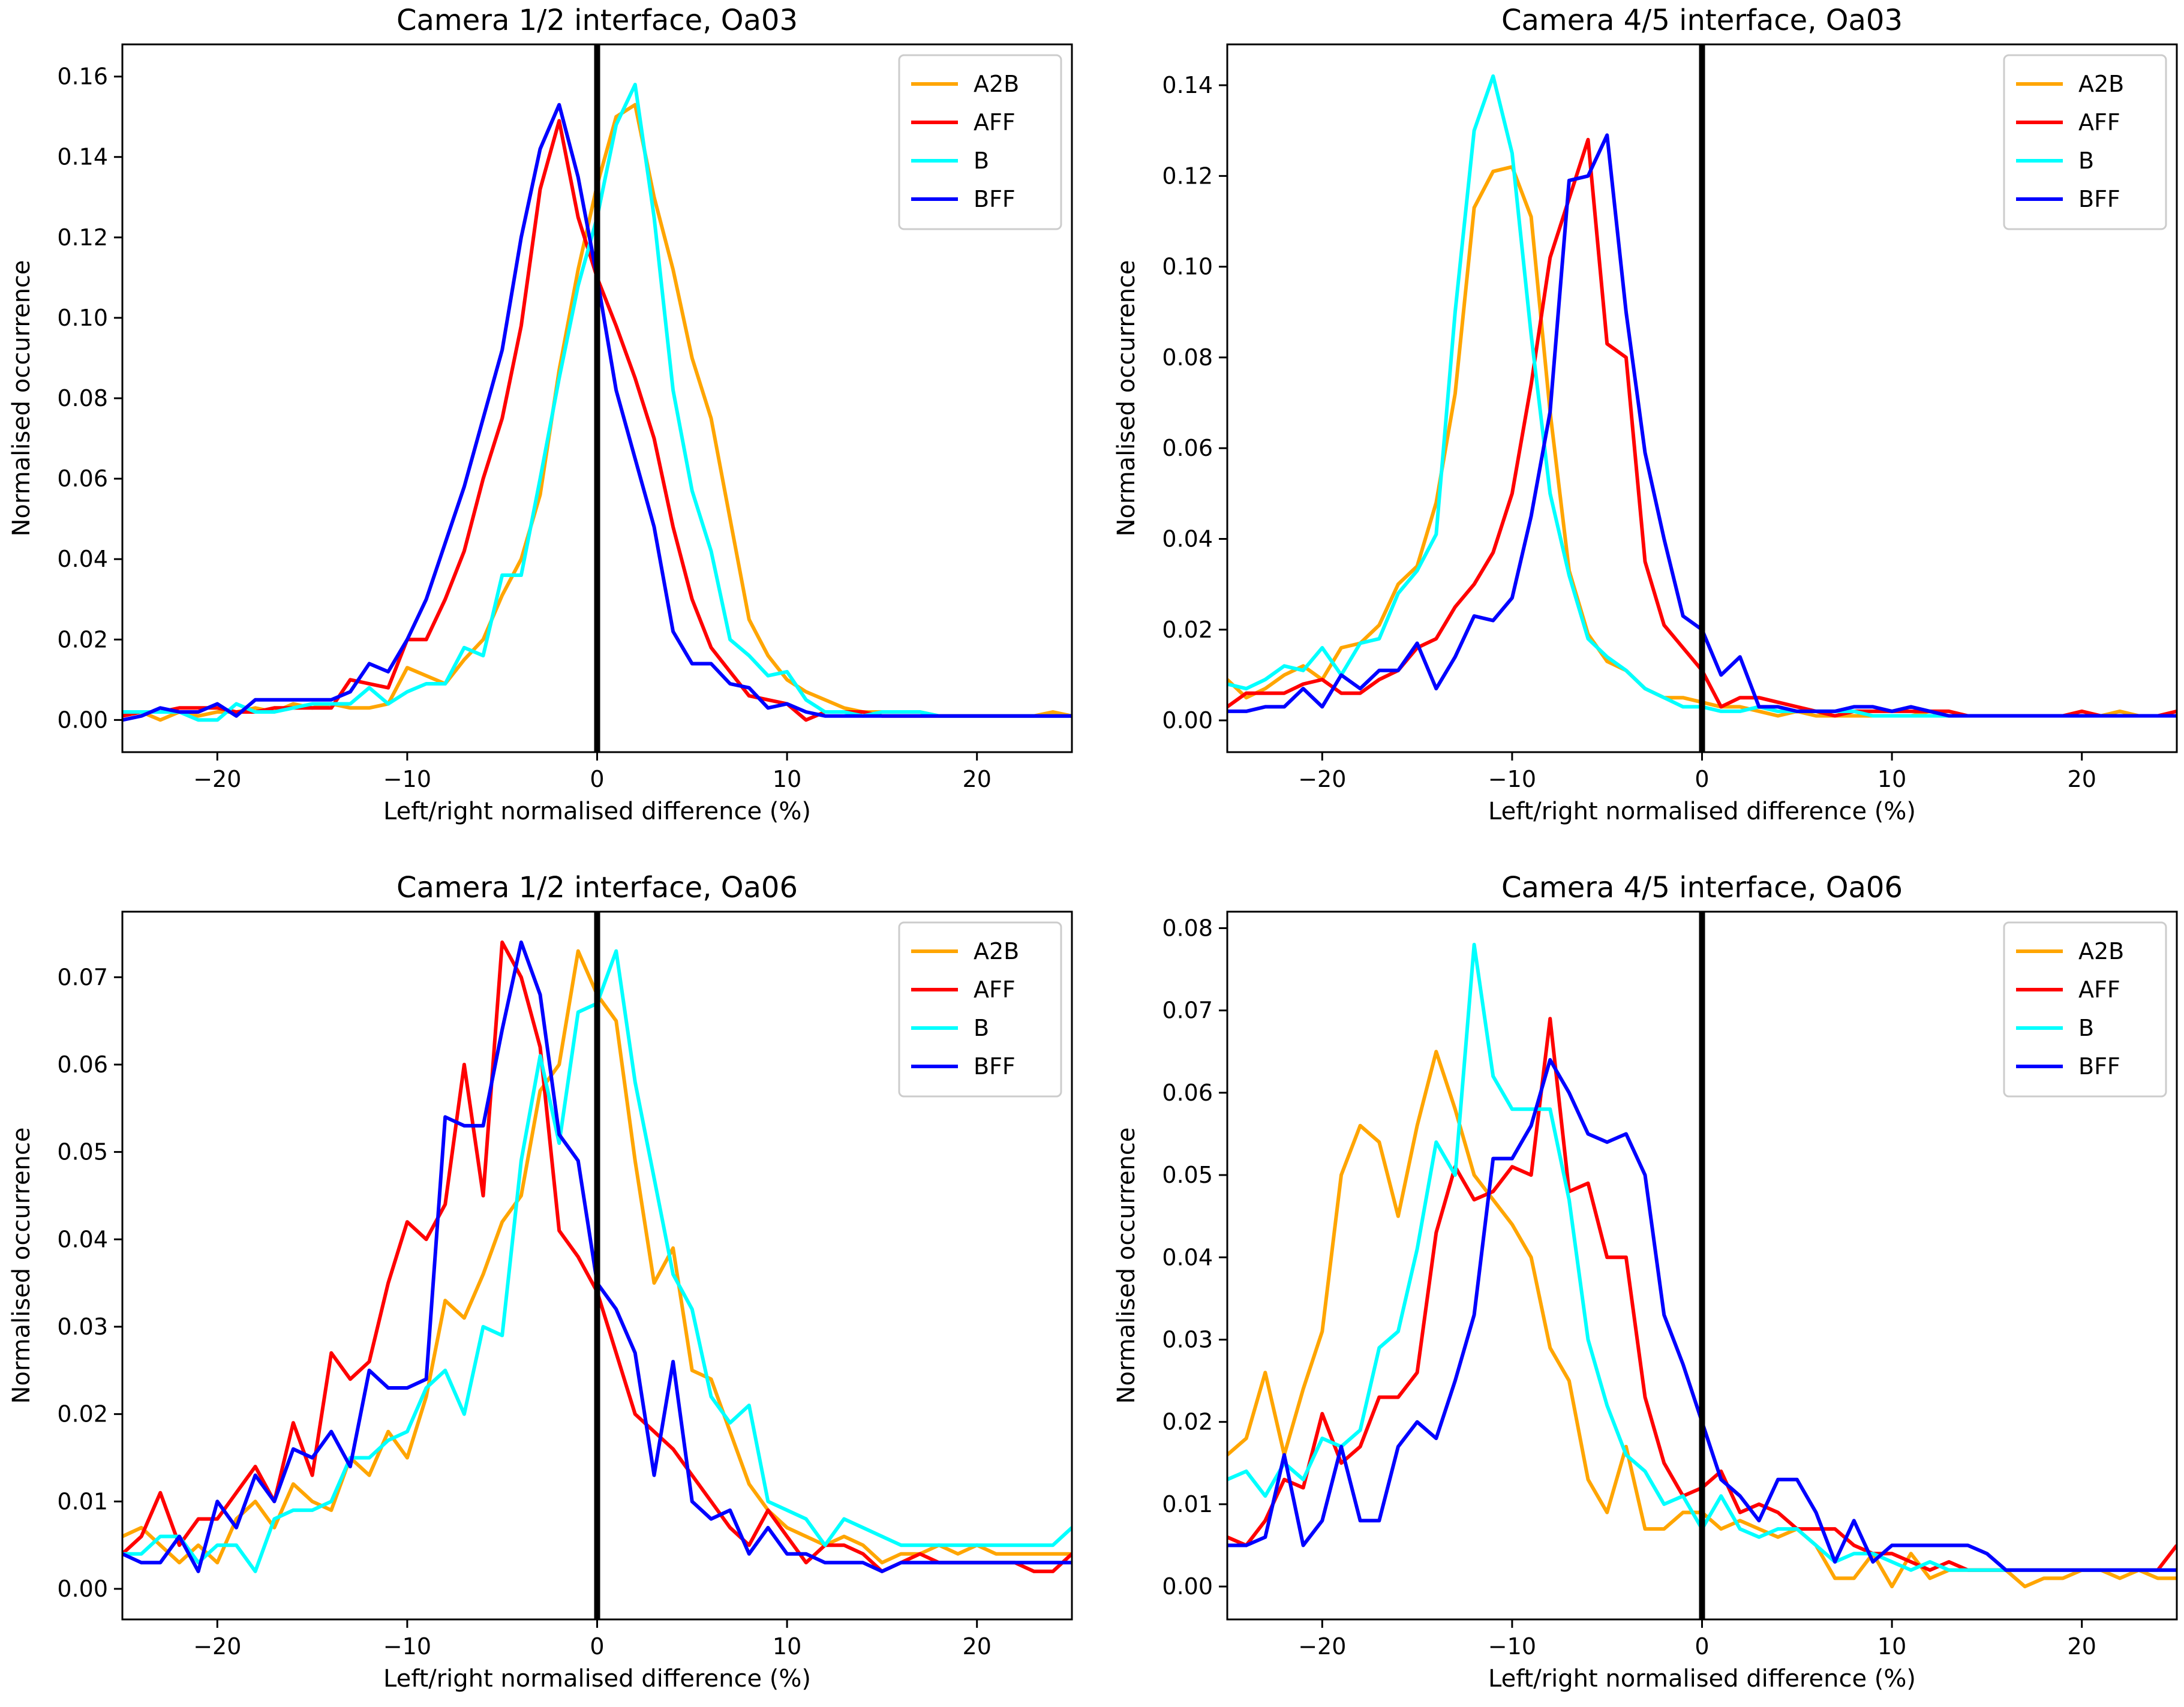 The width and height of the screenshot is (2184, 1707). What do you see at coordinates (1702, 887) in the screenshot?
I see `chart-title: Camera 4/5 interface, Oa06` at bounding box center [1702, 887].